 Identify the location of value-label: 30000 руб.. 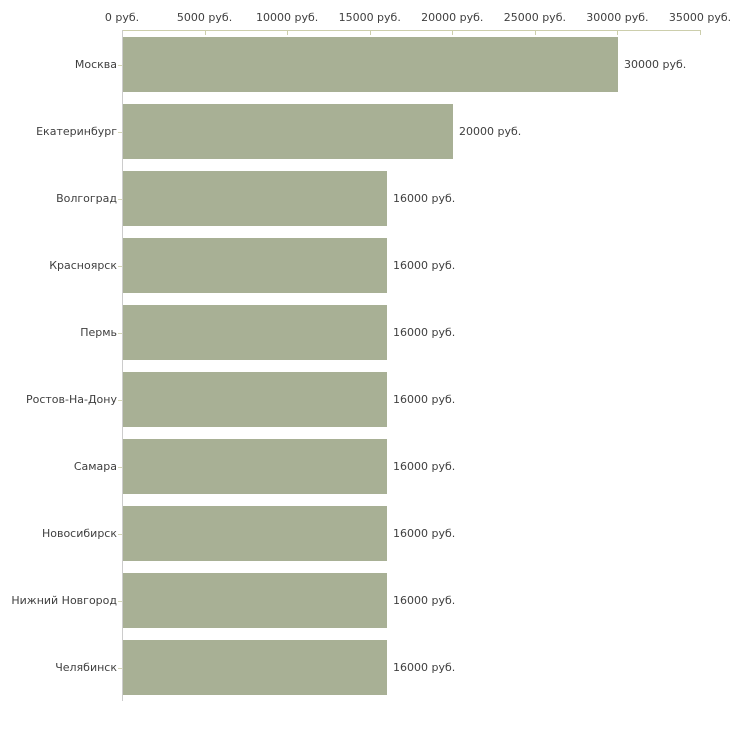
(655, 64).